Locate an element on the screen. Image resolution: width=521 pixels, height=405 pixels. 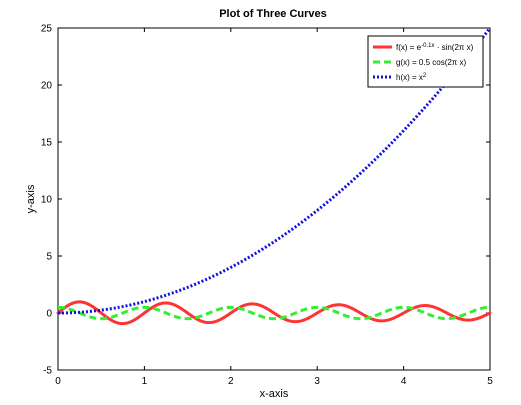
y-tick-label: 10 is located at coordinates (47, 200).